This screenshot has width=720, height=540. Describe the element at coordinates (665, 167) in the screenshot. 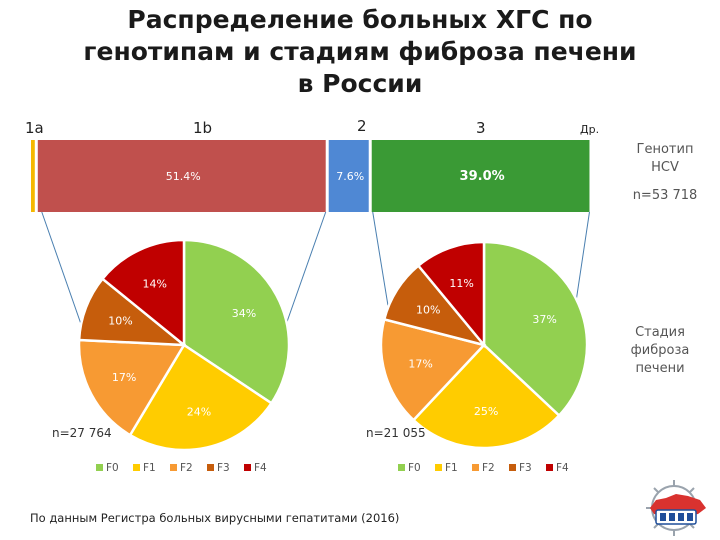

I see `genotype-side-line-2: HCV` at that location.